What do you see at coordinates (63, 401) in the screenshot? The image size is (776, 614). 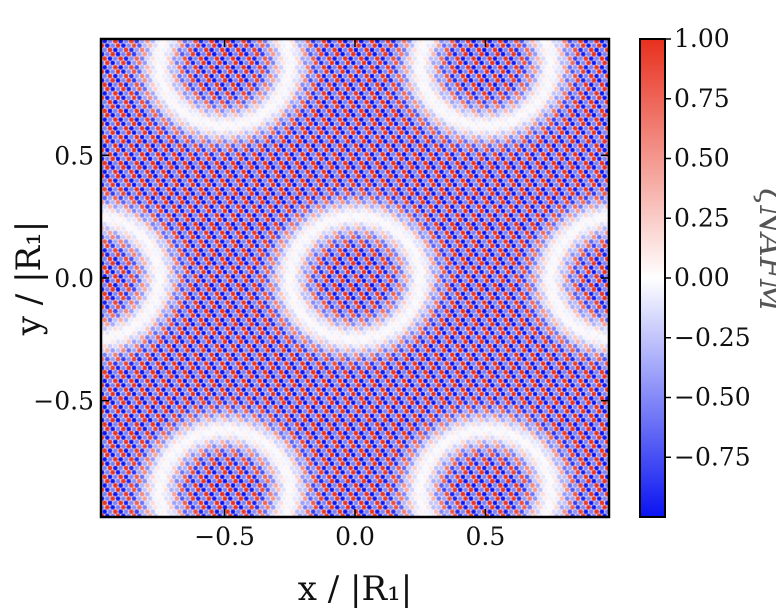 I see `y-tick-label: −0.5` at bounding box center [63, 401].